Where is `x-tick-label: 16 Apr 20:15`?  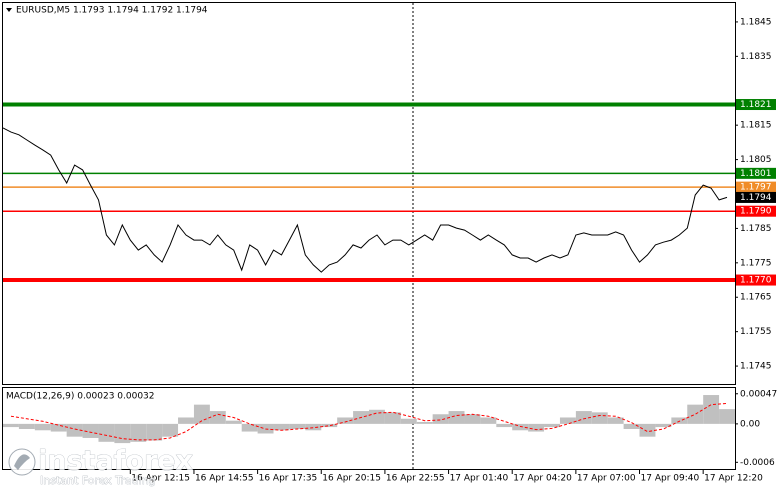
x-tick-label: 16 Apr 20:15 is located at coordinates (351, 479).